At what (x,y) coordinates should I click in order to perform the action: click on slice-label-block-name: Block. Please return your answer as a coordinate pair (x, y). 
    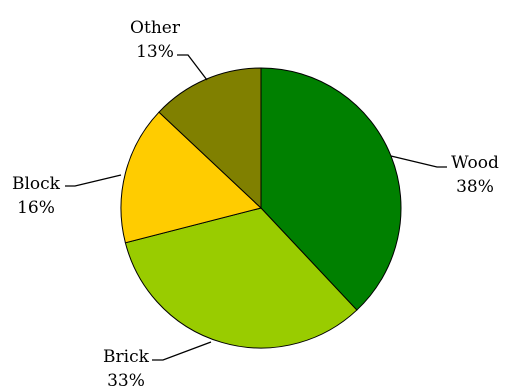
    Looking at the image, I should click on (36, 184).